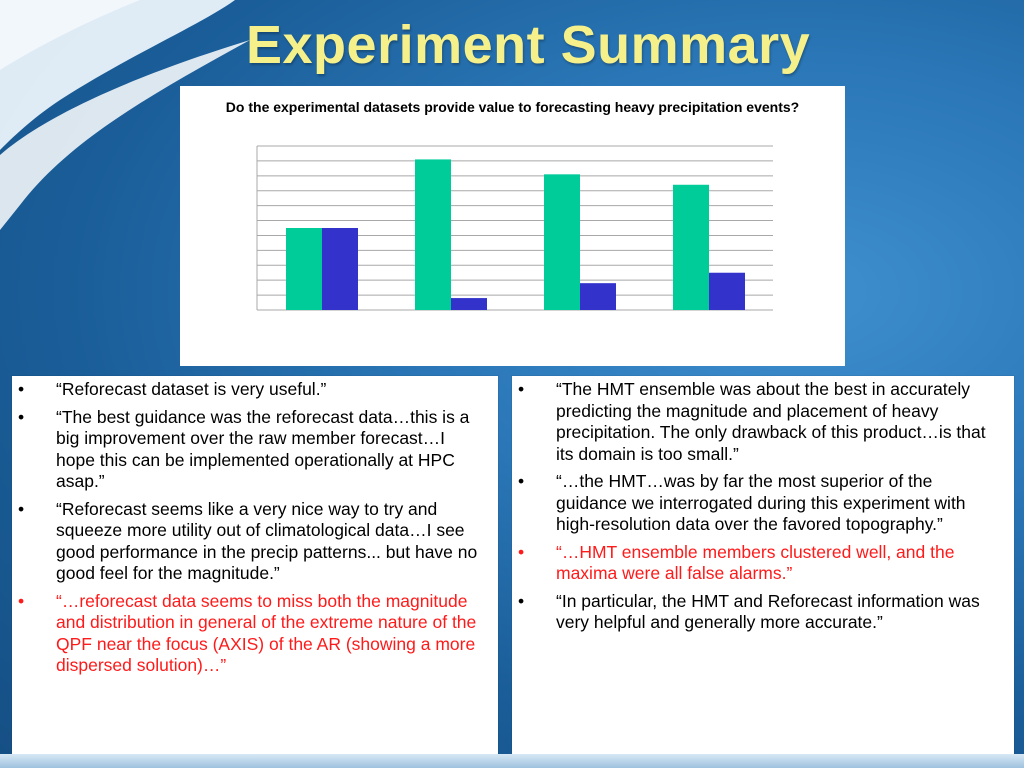 The image size is (1024, 768). I want to click on slide-title: Experiment Summary, so click(528, 45).